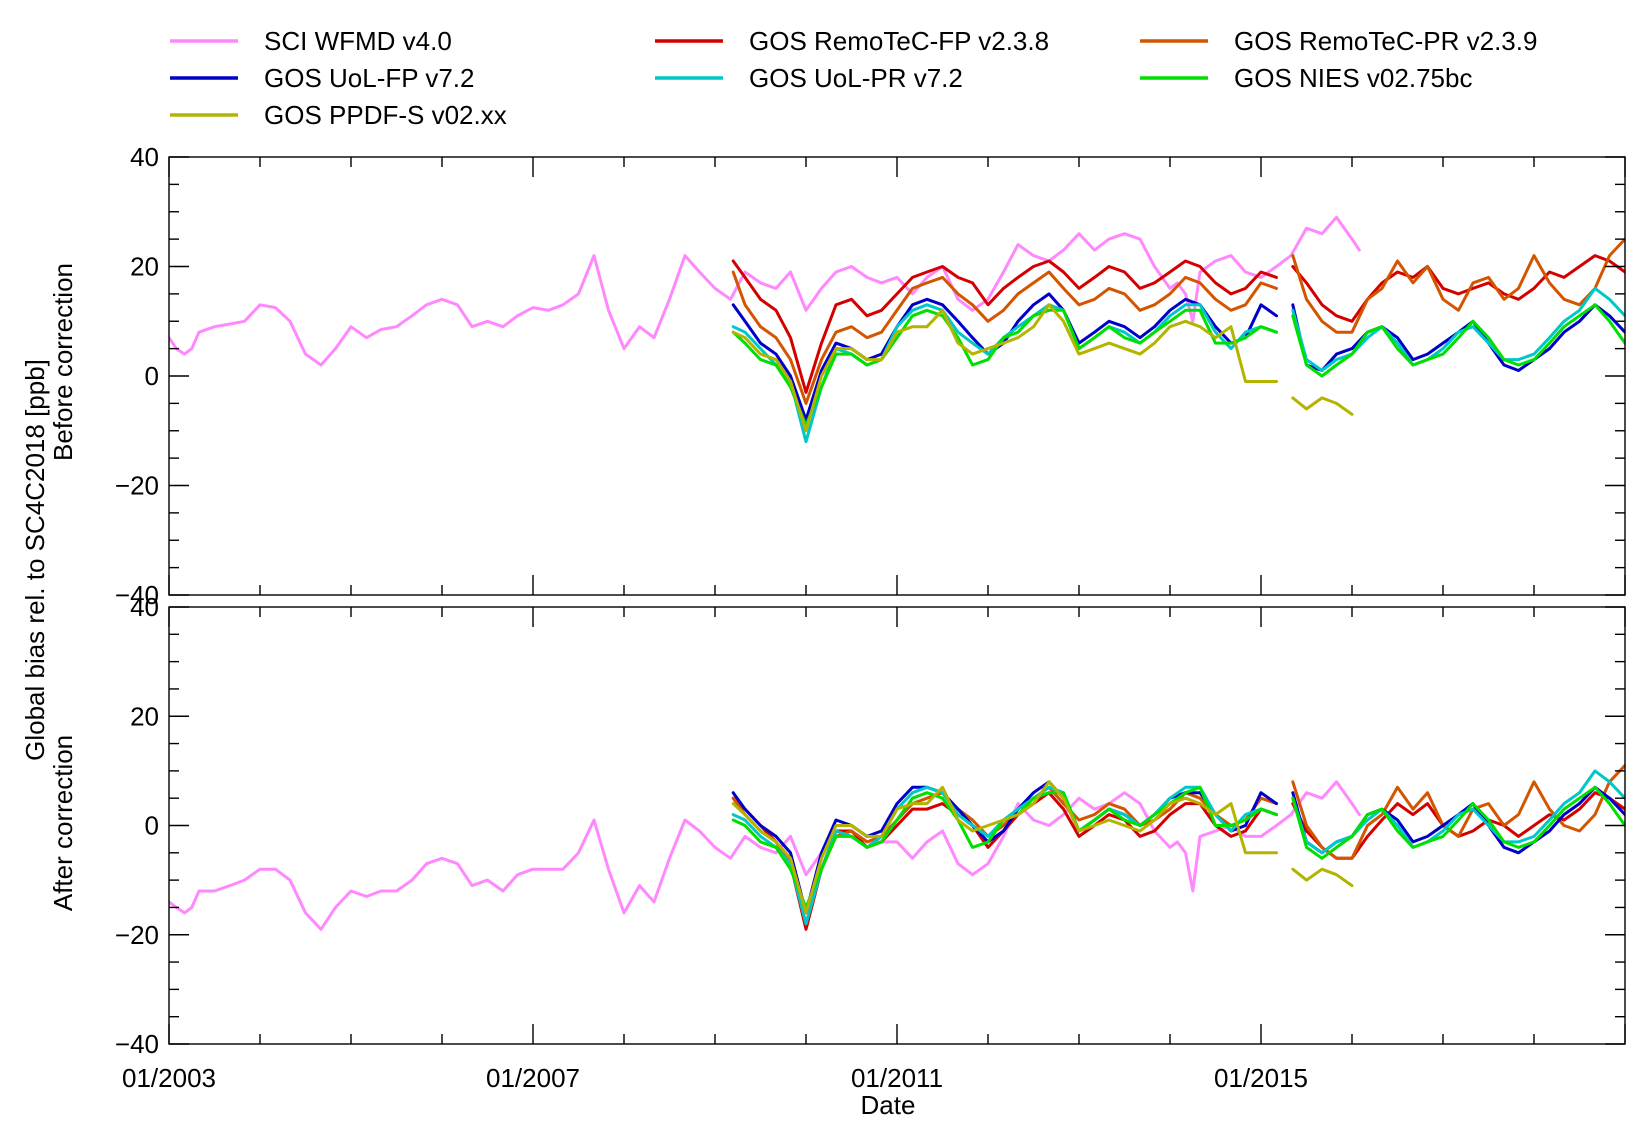  Describe the element at coordinates (715, 1078) in the screenshot. I see `x-axis-tick-labels: 01/2003 01/2007 01/2011 01/2015` at that location.